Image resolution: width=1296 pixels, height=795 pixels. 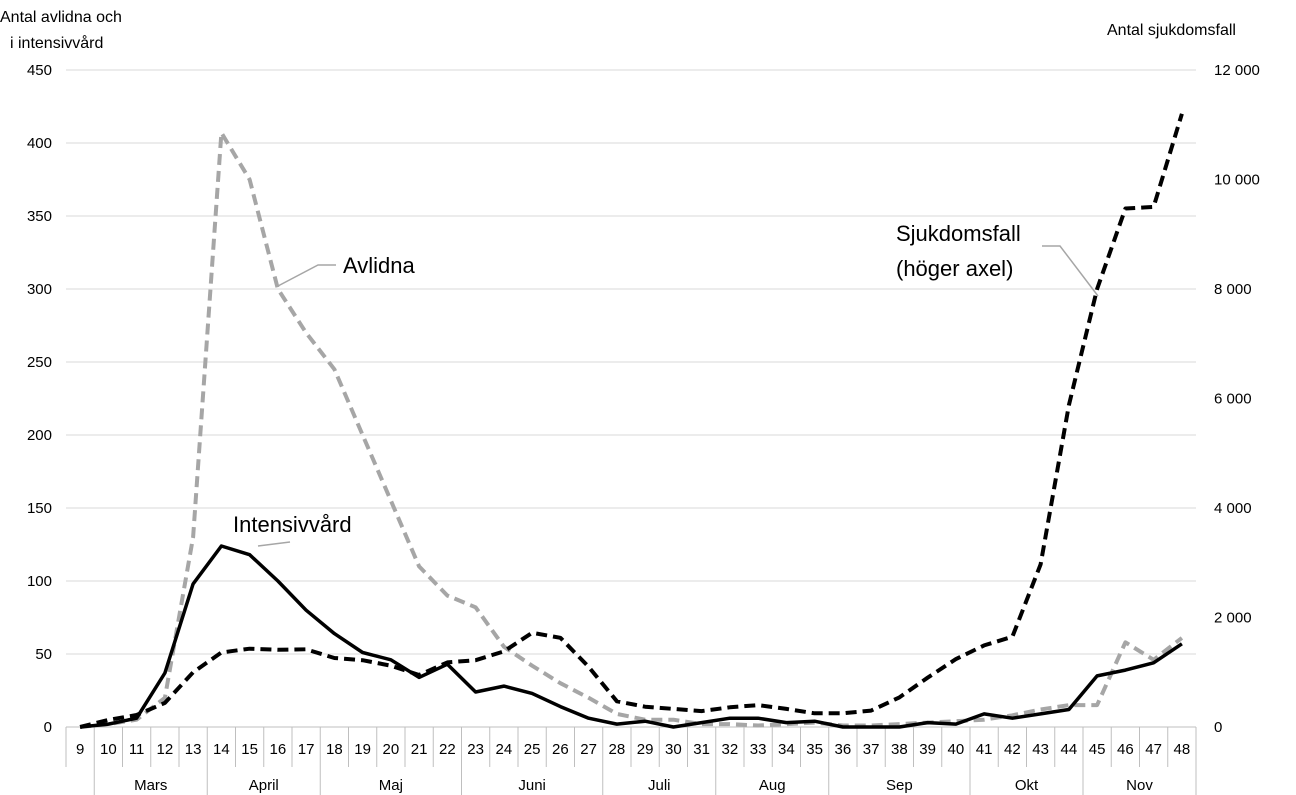 I want to click on x-tick-label: 9, so click(x=80, y=749).